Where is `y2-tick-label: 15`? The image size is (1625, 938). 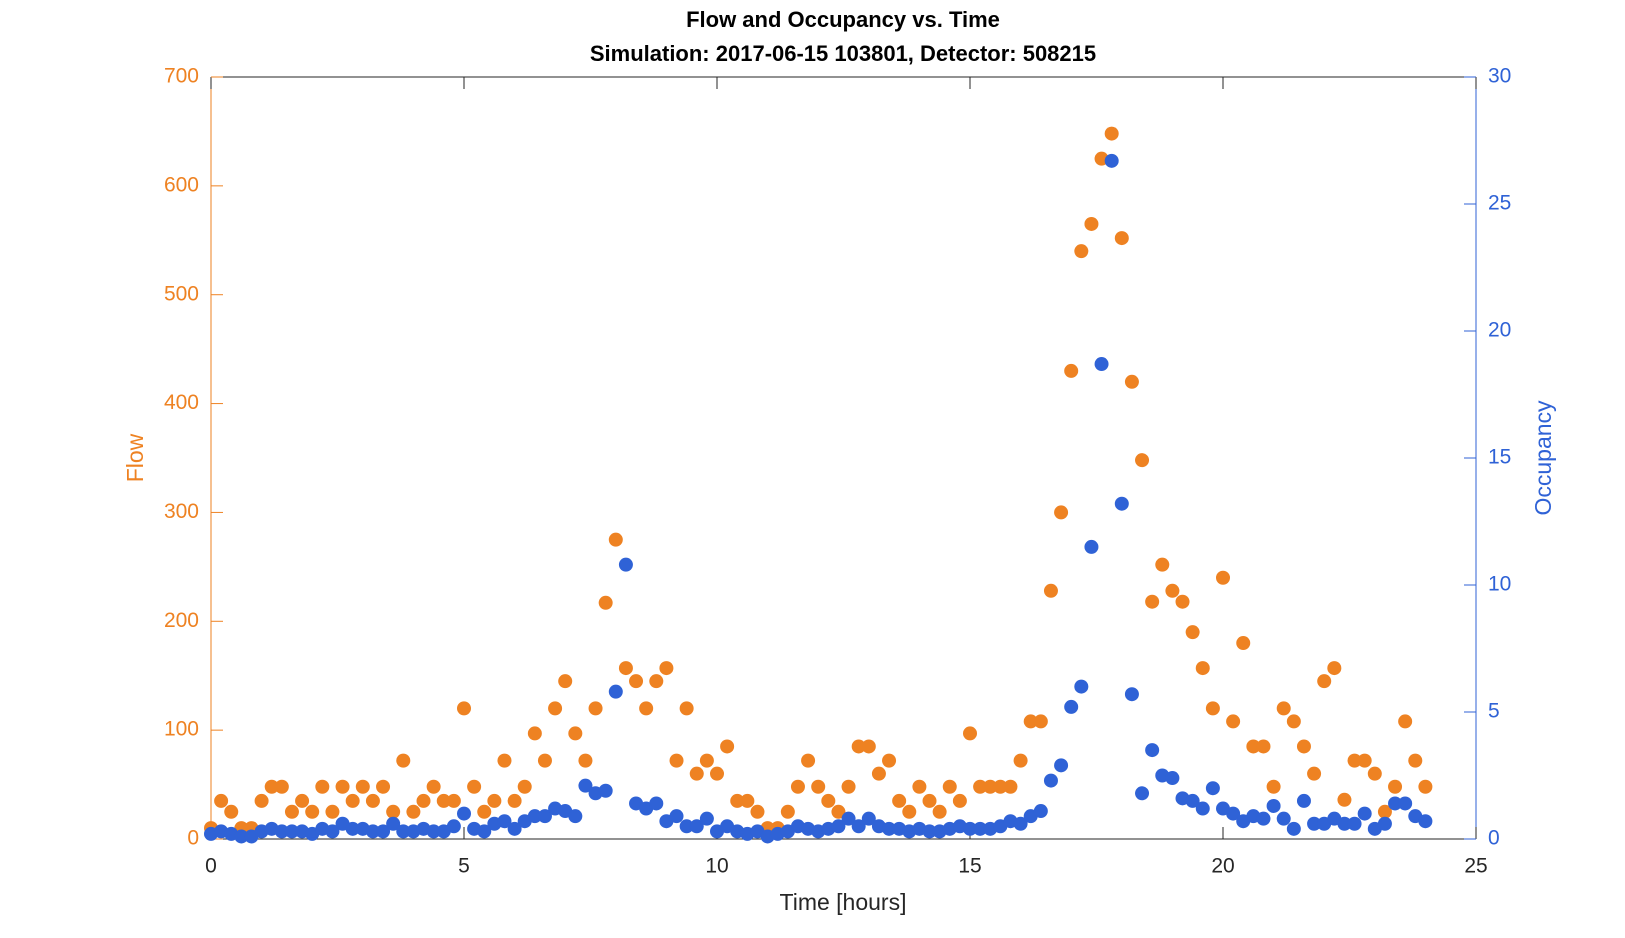
y2-tick-label: 15 is located at coordinates (1499, 457).